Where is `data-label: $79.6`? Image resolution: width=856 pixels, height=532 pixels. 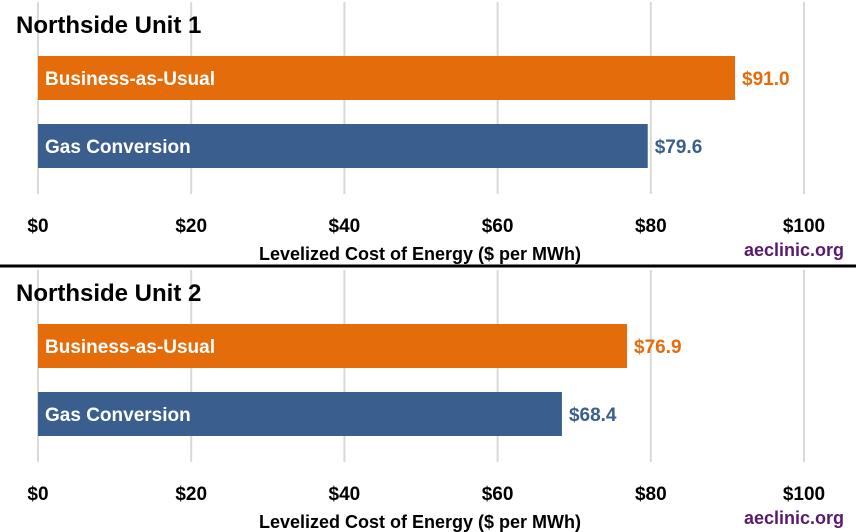
data-label: $79.6 is located at coordinates (679, 147).